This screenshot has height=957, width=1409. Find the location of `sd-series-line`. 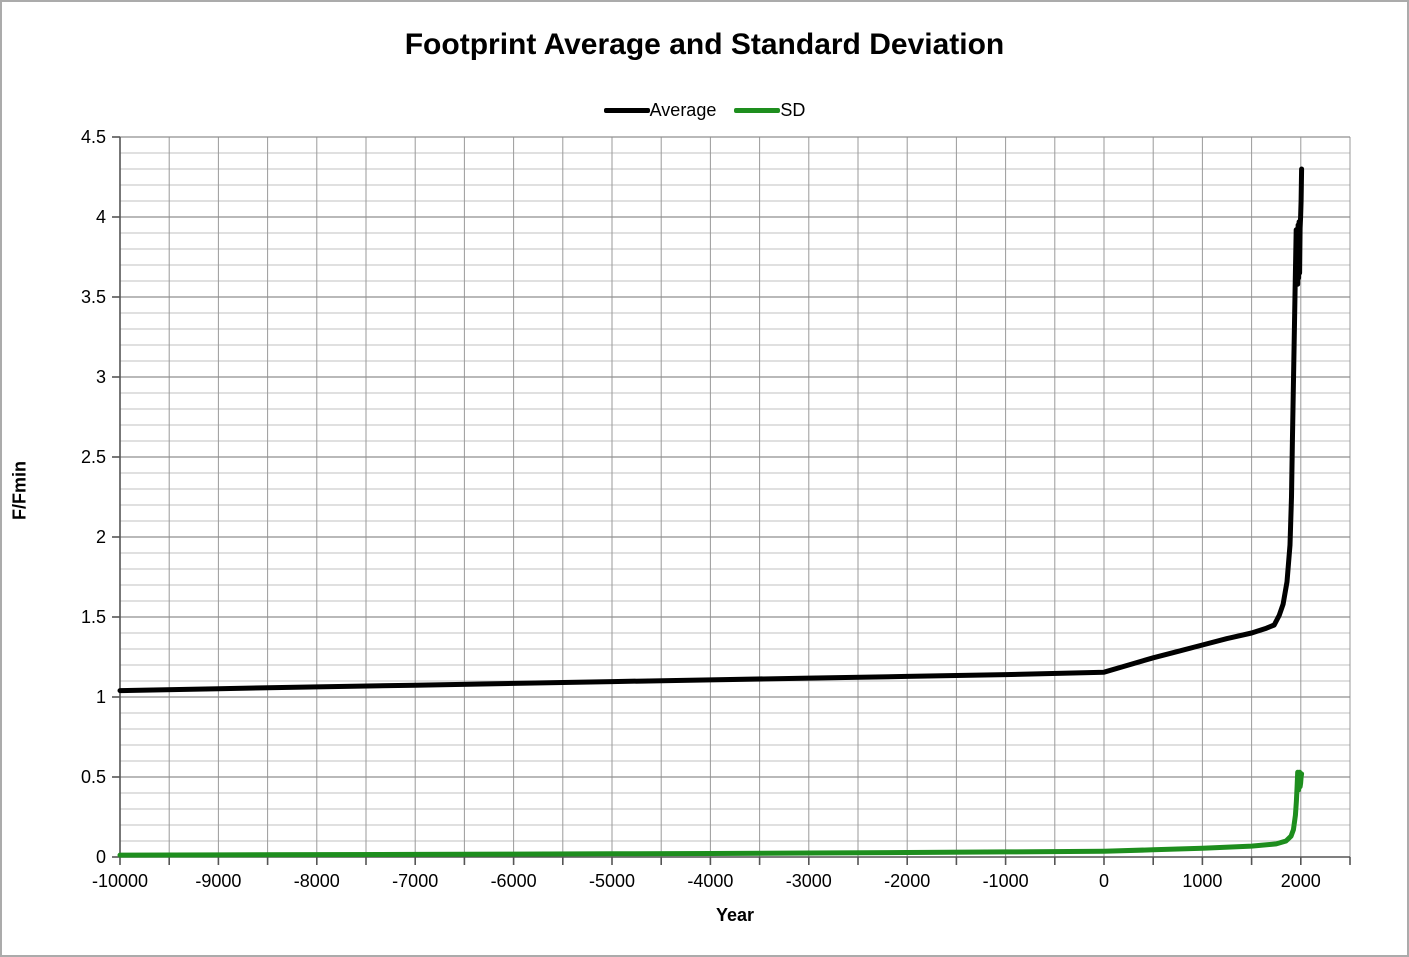

sd-series-line is located at coordinates (711, 813).